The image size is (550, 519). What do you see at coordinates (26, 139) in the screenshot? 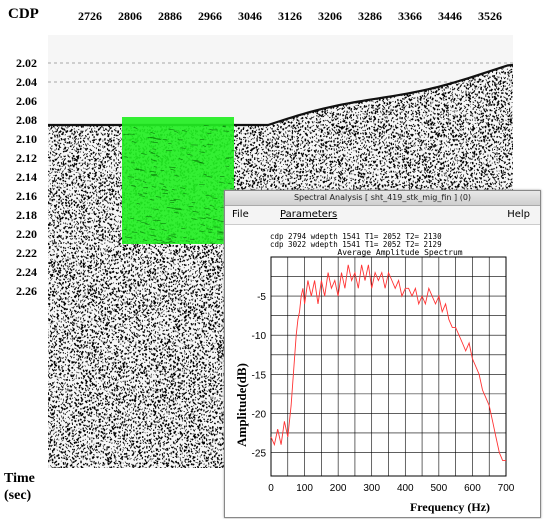
I see `time-tick-label: 2.10` at bounding box center [26, 139].